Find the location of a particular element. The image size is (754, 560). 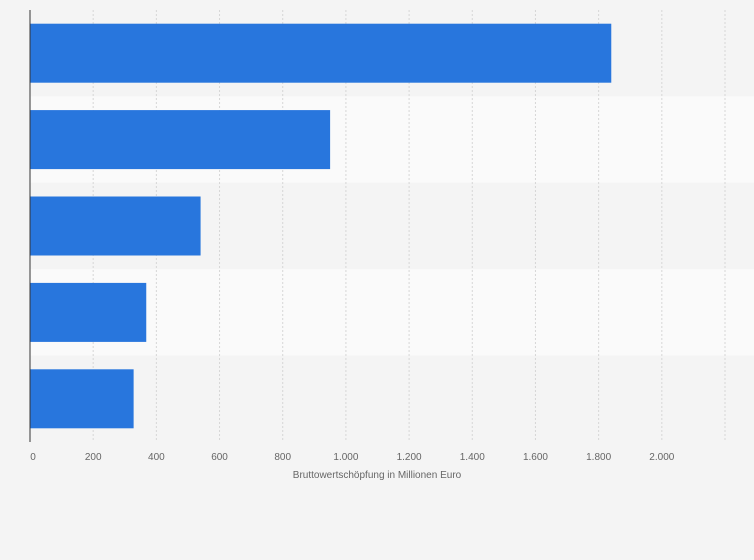

x-tick-label: 2.000 is located at coordinates (661, 457).